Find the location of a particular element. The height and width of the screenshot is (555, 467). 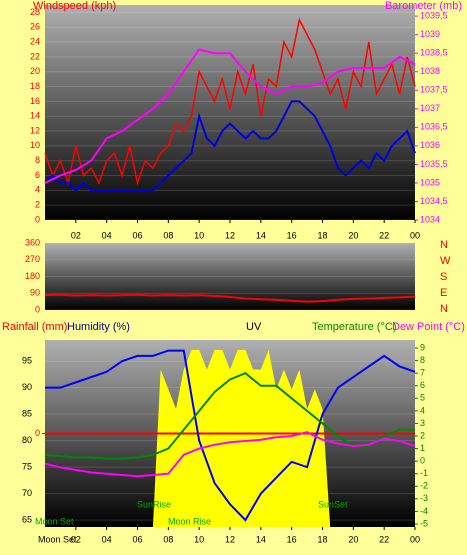

tick-label: 70 is located at coordinates (27, 493).